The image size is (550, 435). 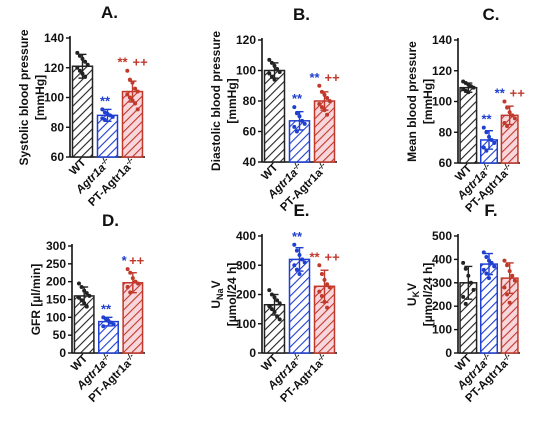 What do you see at coordinates (141, 62) in the screenshot?
I see `significance-mark-pt-agtr1a-a: ++` at bounding box center [141, 62].